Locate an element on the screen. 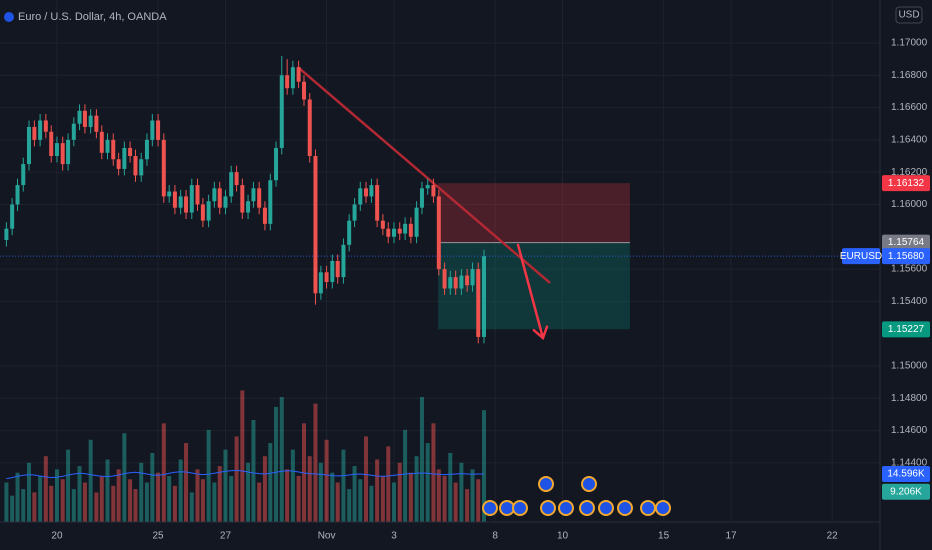 This screenshot has width=932, height=550. chart-title: Euro / U.S. Dollar, 4h, OANDA is located at coordinates (92, 17).